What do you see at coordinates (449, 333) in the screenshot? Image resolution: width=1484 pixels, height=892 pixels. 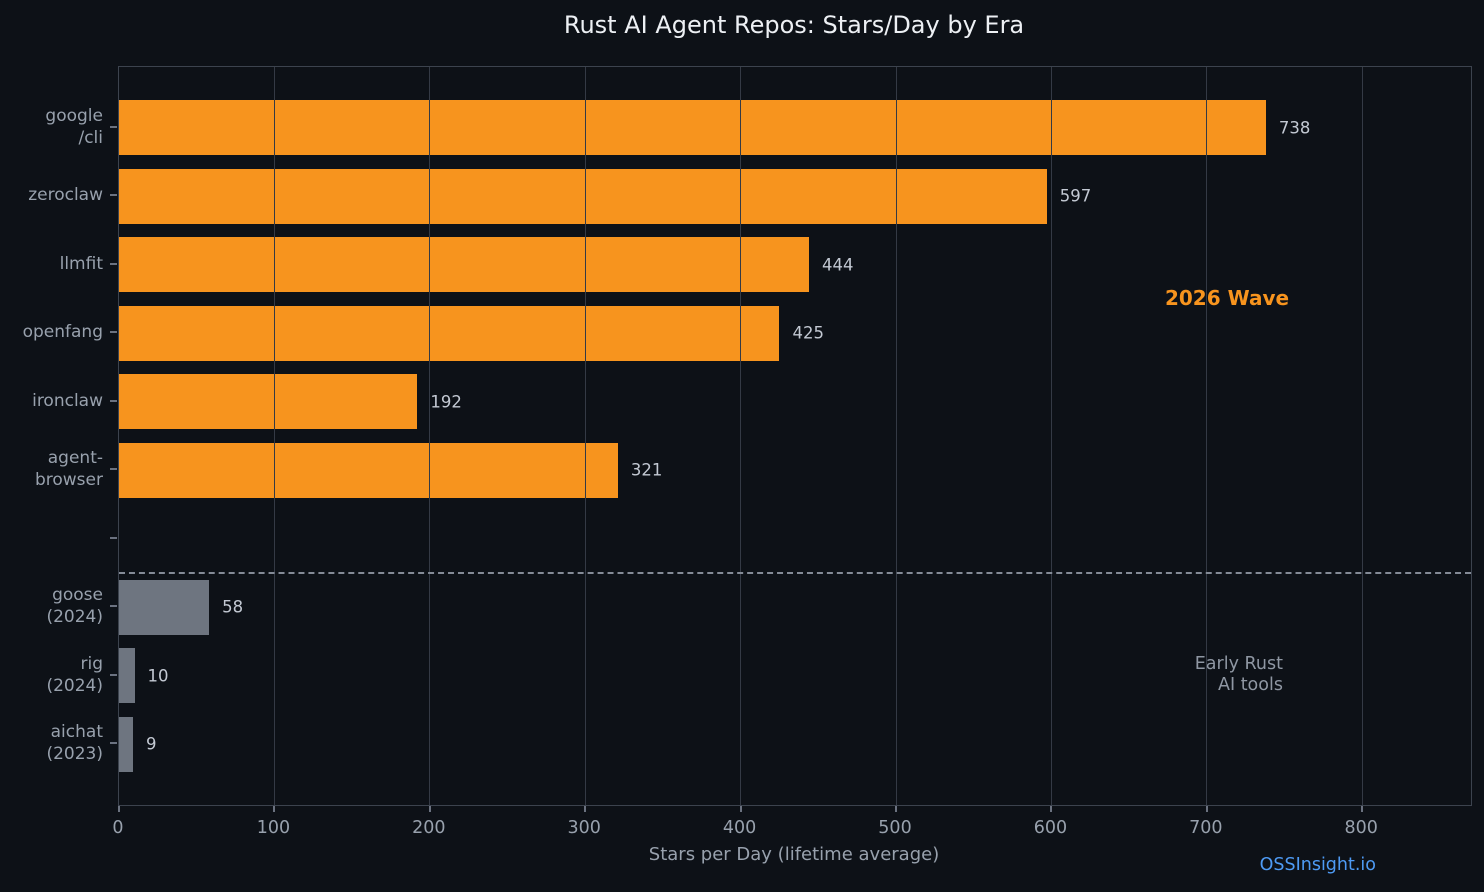 I see `bar-openfang` at bounding box center [449, 333].